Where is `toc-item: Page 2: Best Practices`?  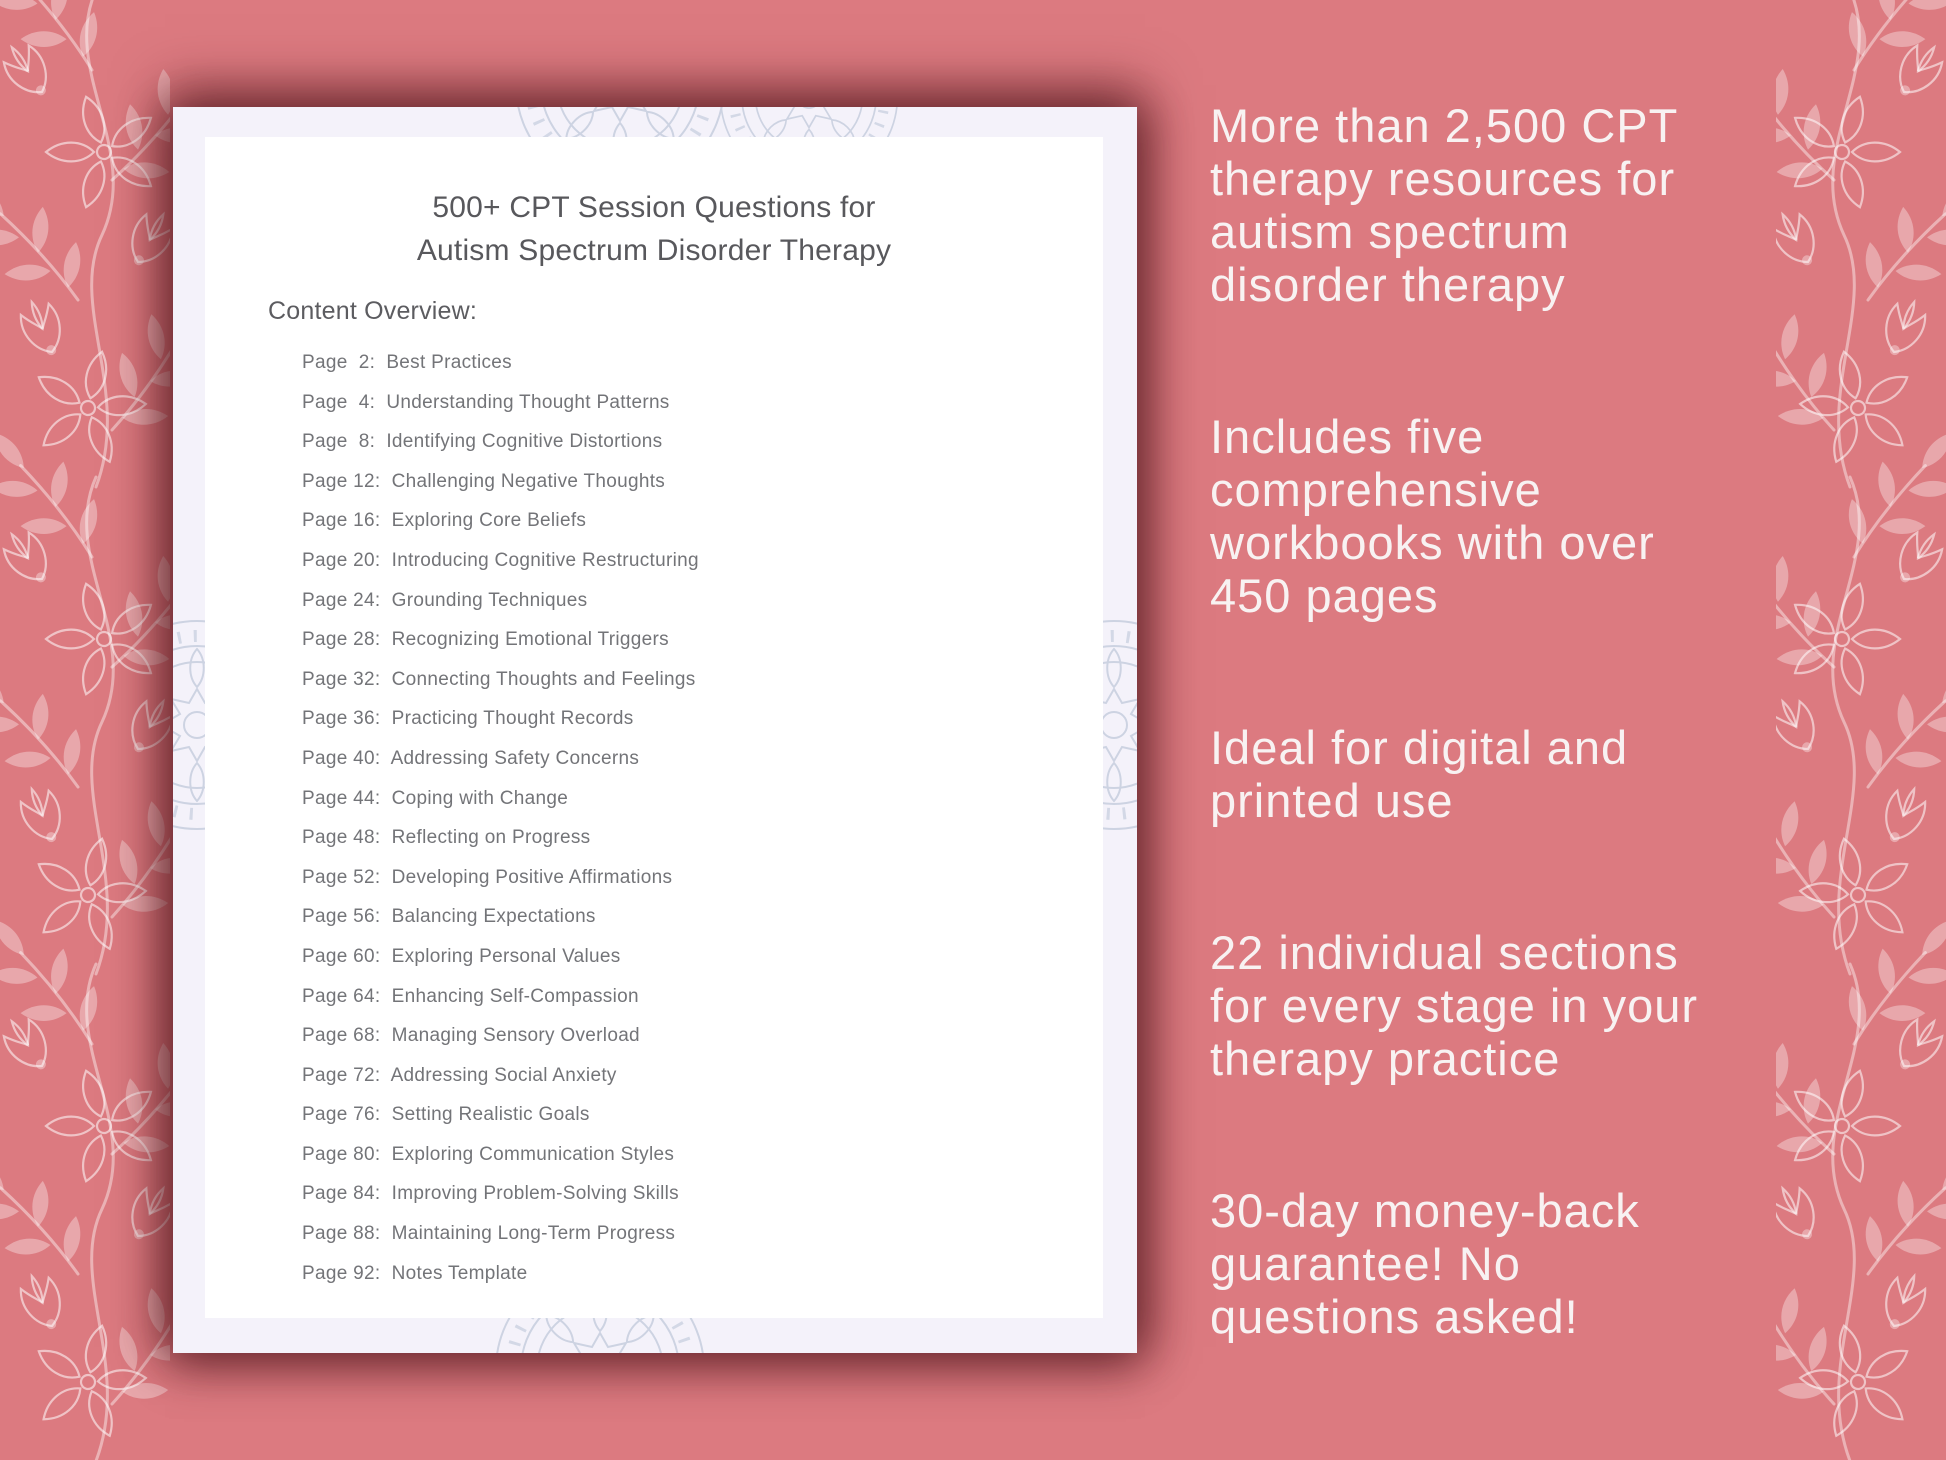
toc-item: Page 2: Best Practices is located at coordinates (407, 362).